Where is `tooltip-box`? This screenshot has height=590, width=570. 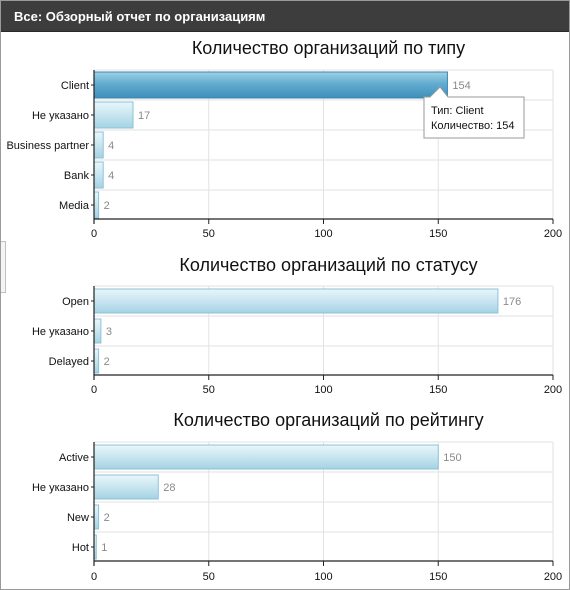
tooltip-box is located at coordinates (474, 112).